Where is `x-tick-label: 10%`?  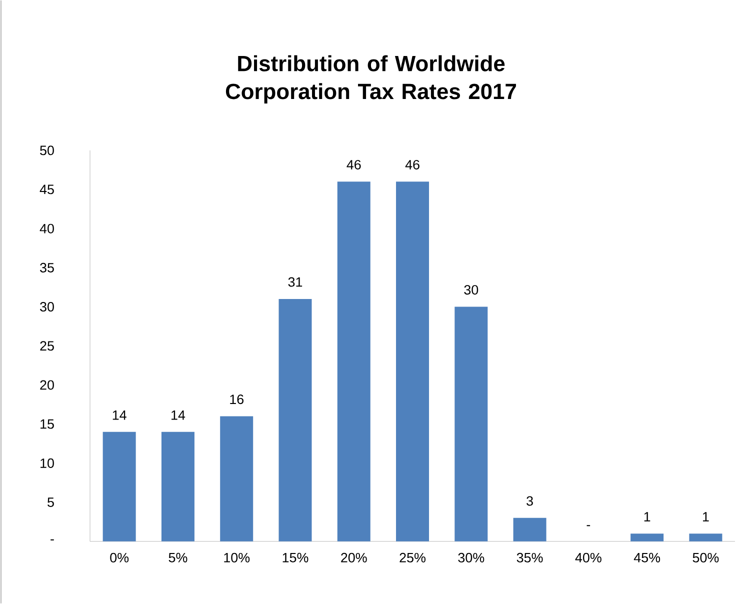
x-tick-label: 10% is located at coordinates (237, 558).